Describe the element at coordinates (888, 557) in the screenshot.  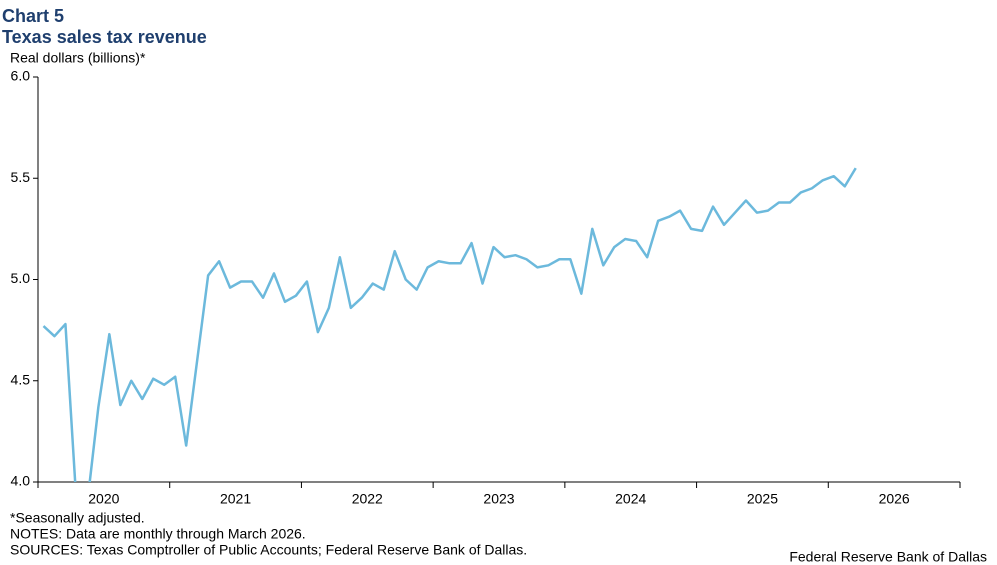
I see `credit: Federal Reserve Bank of Dallas` at that location.